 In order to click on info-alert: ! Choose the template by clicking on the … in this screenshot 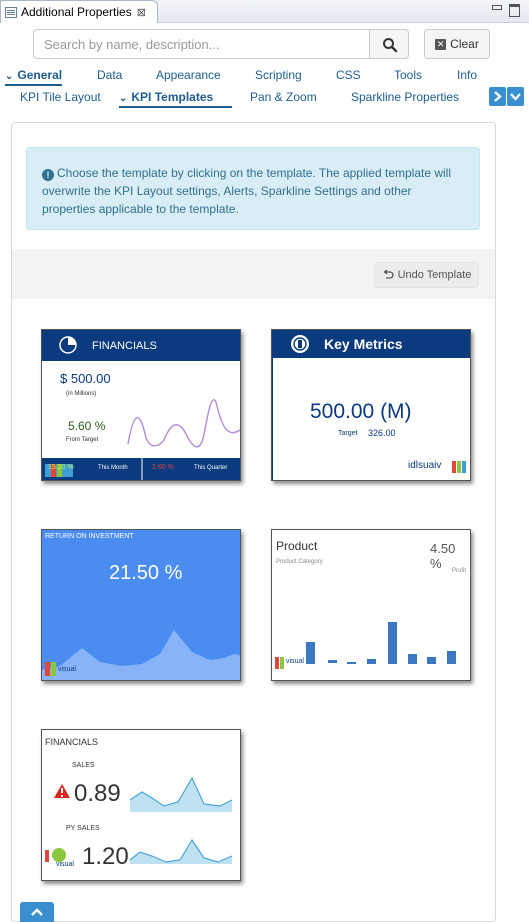, I will do `click(253, 188)`.